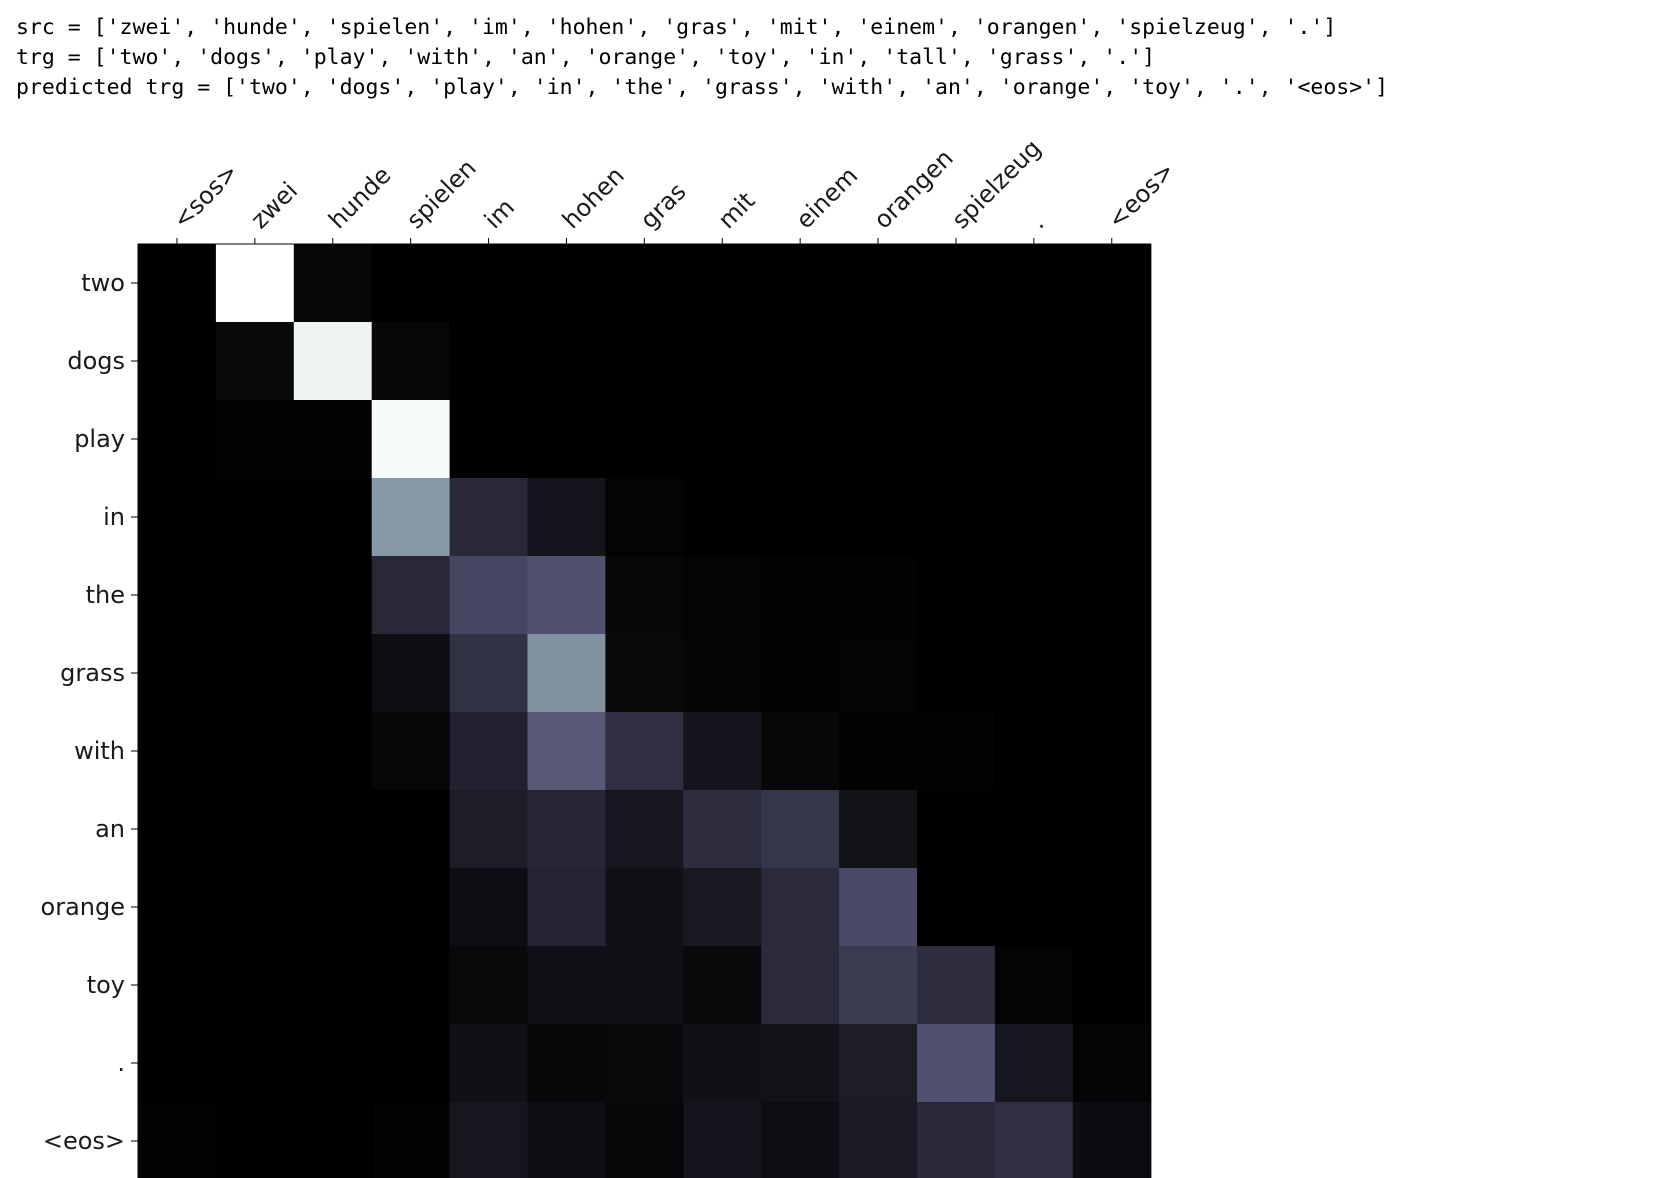  Describe the element at coordinates (593, 197) in the screenshot. I see `x-tick-label: hohen` at that location.